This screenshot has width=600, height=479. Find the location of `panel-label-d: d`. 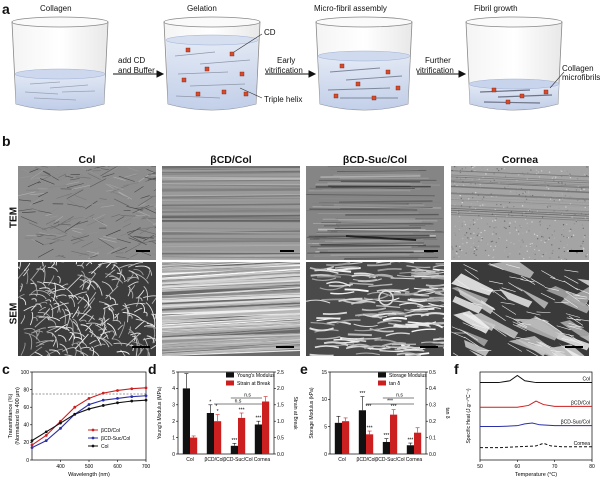

panel-label-d: d is located at coordinates (152, 369).